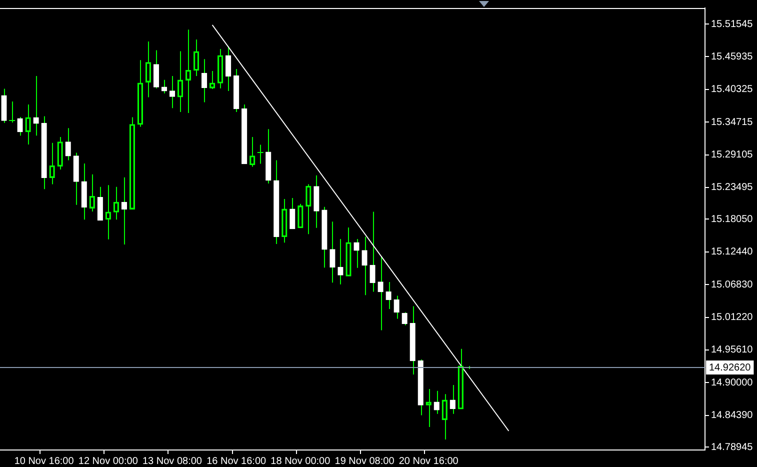 This screenshot has height=467, width=757. I want to click on y-tick-label: 15.18050, so click(732, 219).